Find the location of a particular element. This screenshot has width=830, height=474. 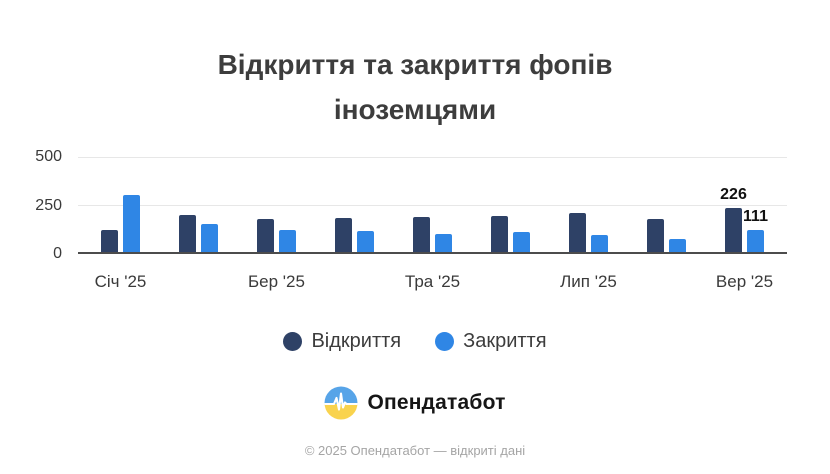

x-tick-label-0: Січ '25 is located at coordinates (120, 281).